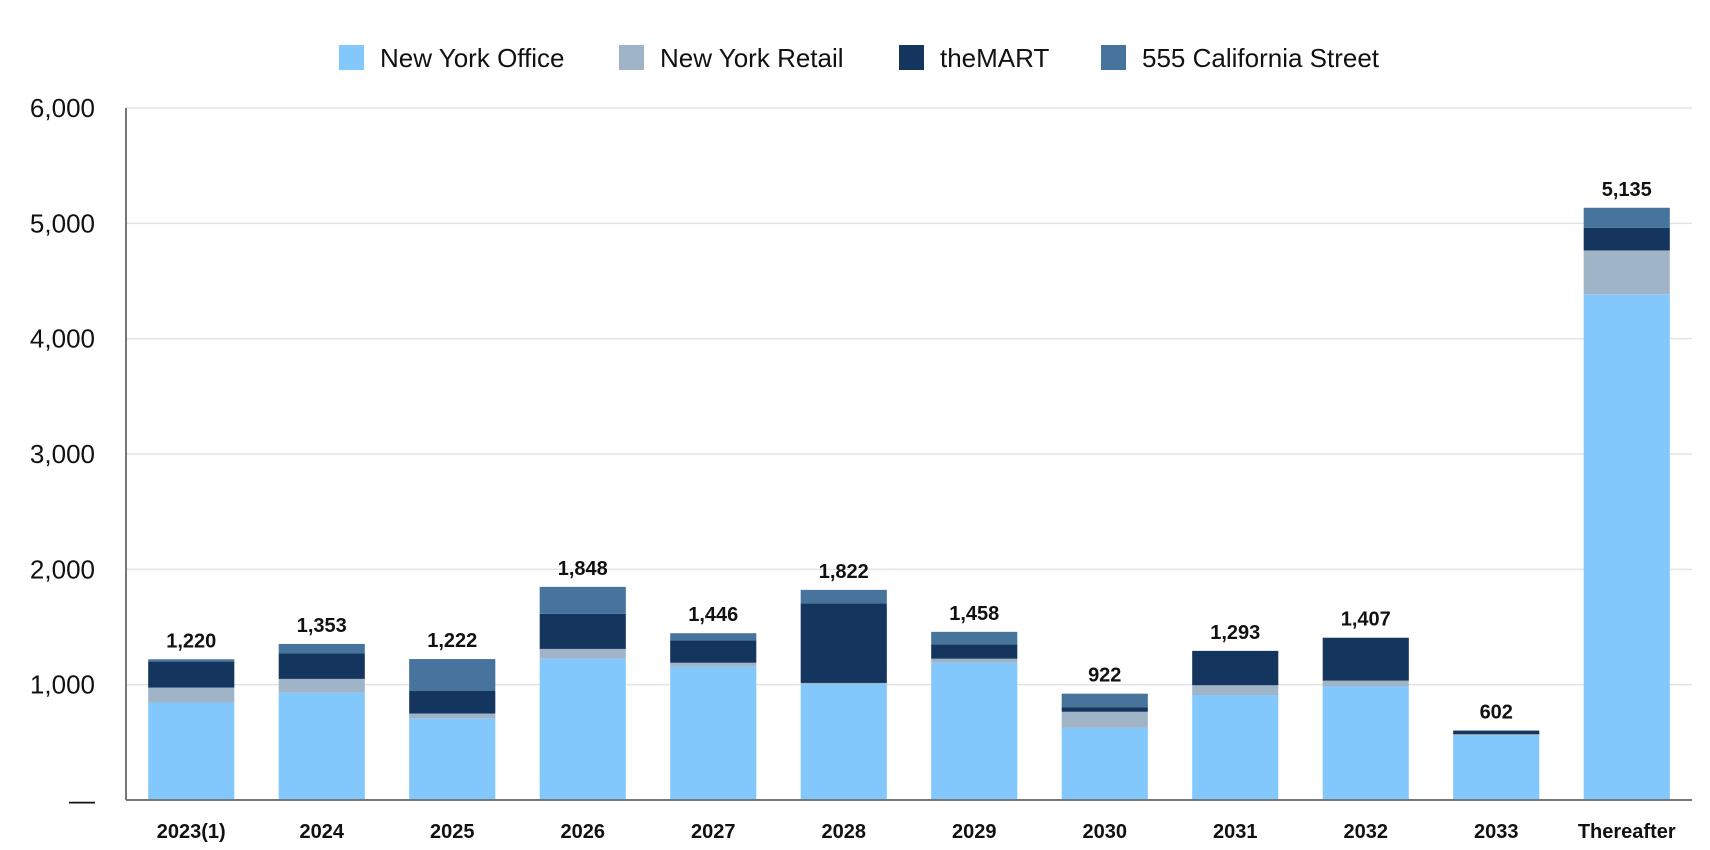  Describe the element at coordinates (452, 832) in the screenshot. I see `x-tick-label: 2025` at that location.